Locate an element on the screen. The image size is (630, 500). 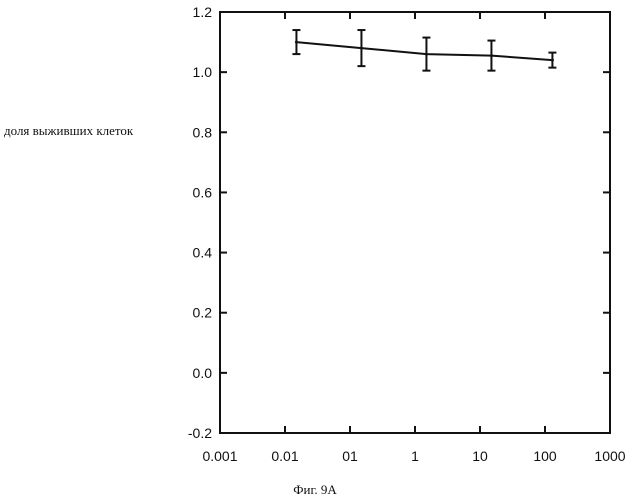
x-tick-label: 10 is located at coordinates (480, 456).